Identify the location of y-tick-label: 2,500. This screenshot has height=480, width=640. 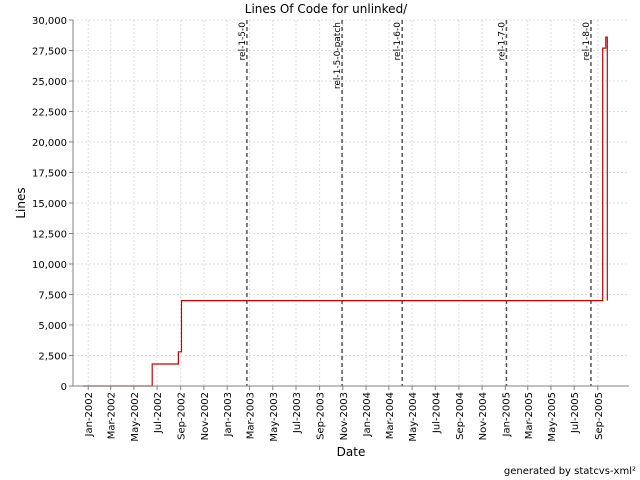
(52, 357).